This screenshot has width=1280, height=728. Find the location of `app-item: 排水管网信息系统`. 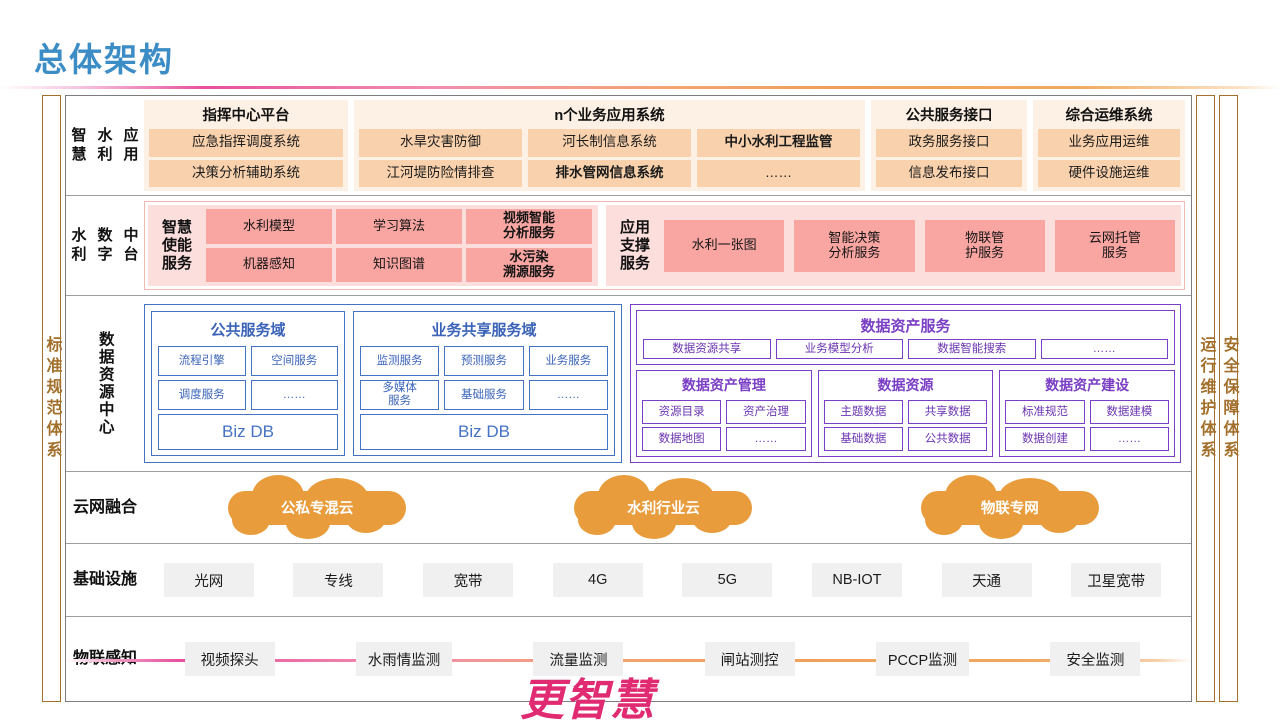

app-item: 排水管网信息系统 is located at coordinates (609, 173).